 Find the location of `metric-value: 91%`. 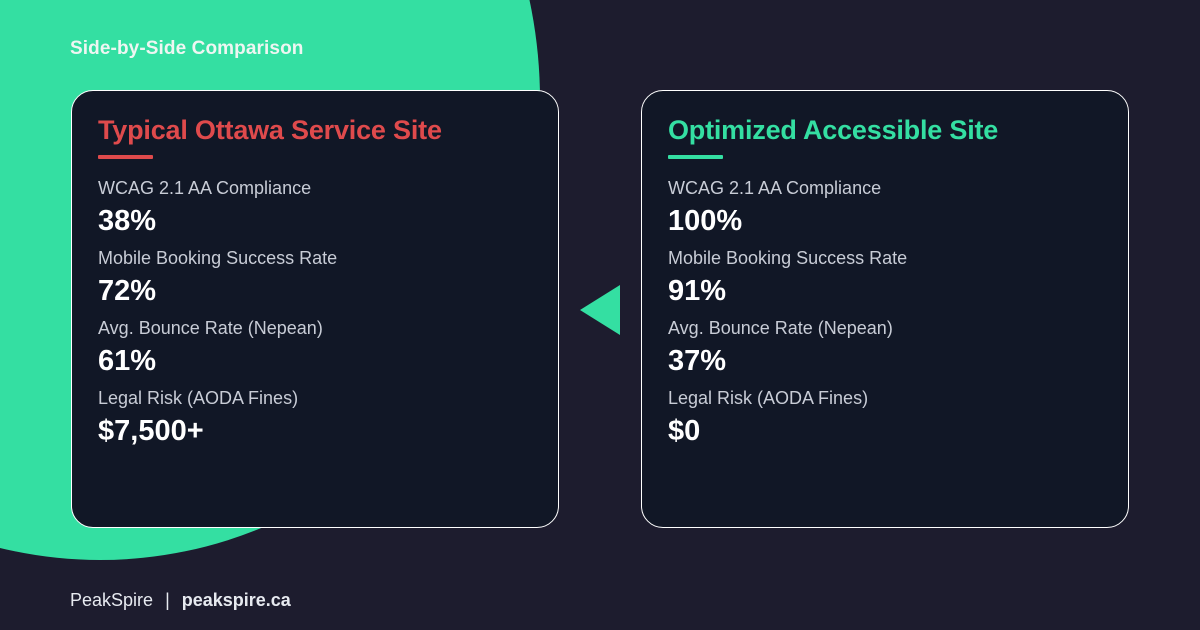

metric-value: 91% is located at coordinates (697, 291).